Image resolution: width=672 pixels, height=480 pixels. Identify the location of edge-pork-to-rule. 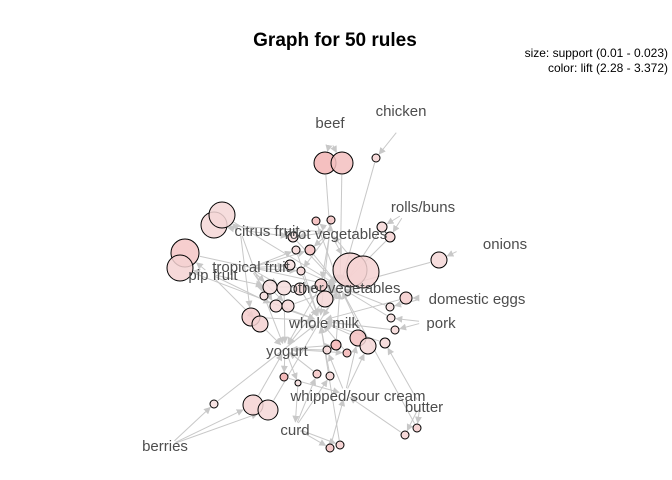
(409, 327).